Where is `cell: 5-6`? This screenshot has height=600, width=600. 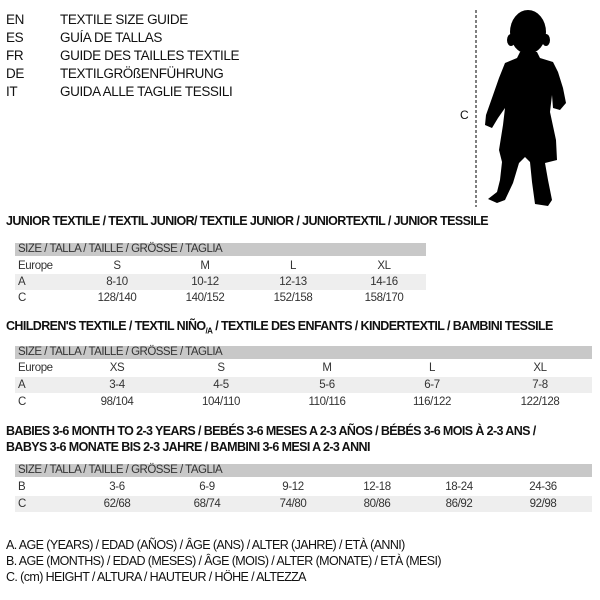
cell: 5-6 is located at coordinates (327, 385).